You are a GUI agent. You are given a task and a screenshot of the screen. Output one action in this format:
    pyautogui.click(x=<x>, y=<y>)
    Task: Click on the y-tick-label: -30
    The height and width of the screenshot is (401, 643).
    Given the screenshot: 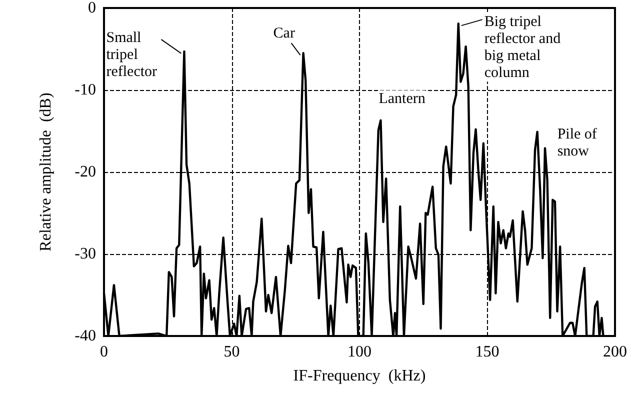 What is the action you would take?
    pyautogui.click(x=85, y=254)
    